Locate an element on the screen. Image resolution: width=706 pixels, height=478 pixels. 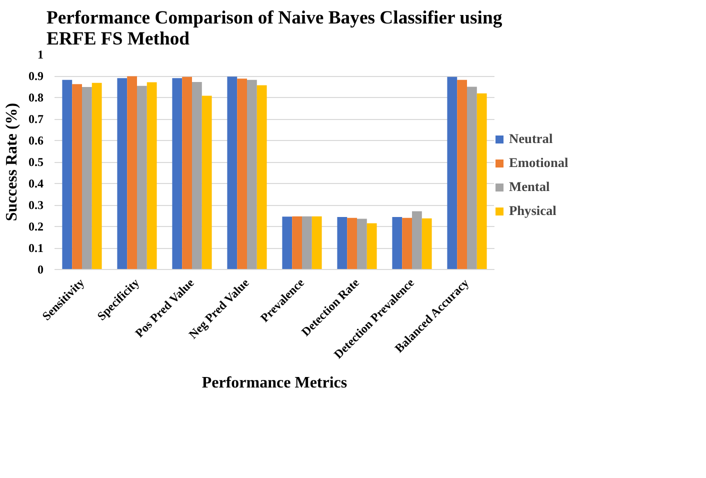
y-tick-label: 1 is located at coordinates (41, 55).